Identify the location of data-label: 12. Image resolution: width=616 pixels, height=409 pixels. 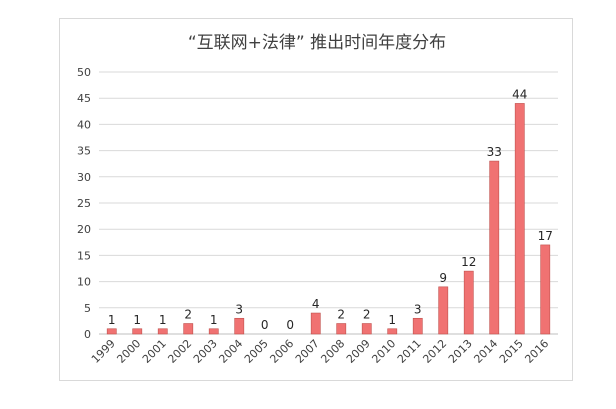
(468, 262).